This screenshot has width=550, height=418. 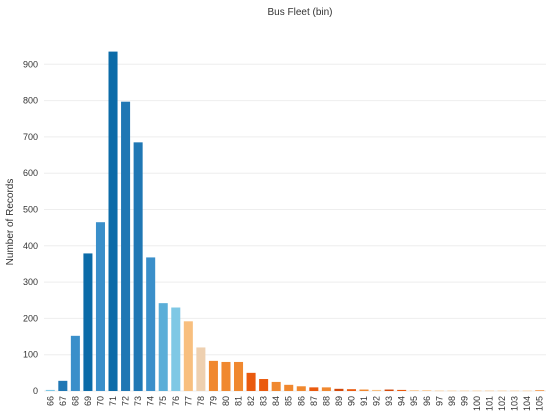 What do you see at coordinates (113, 401) in the screenshot?
I see `x-tick-label: 71` at bounding box center [113, 401].